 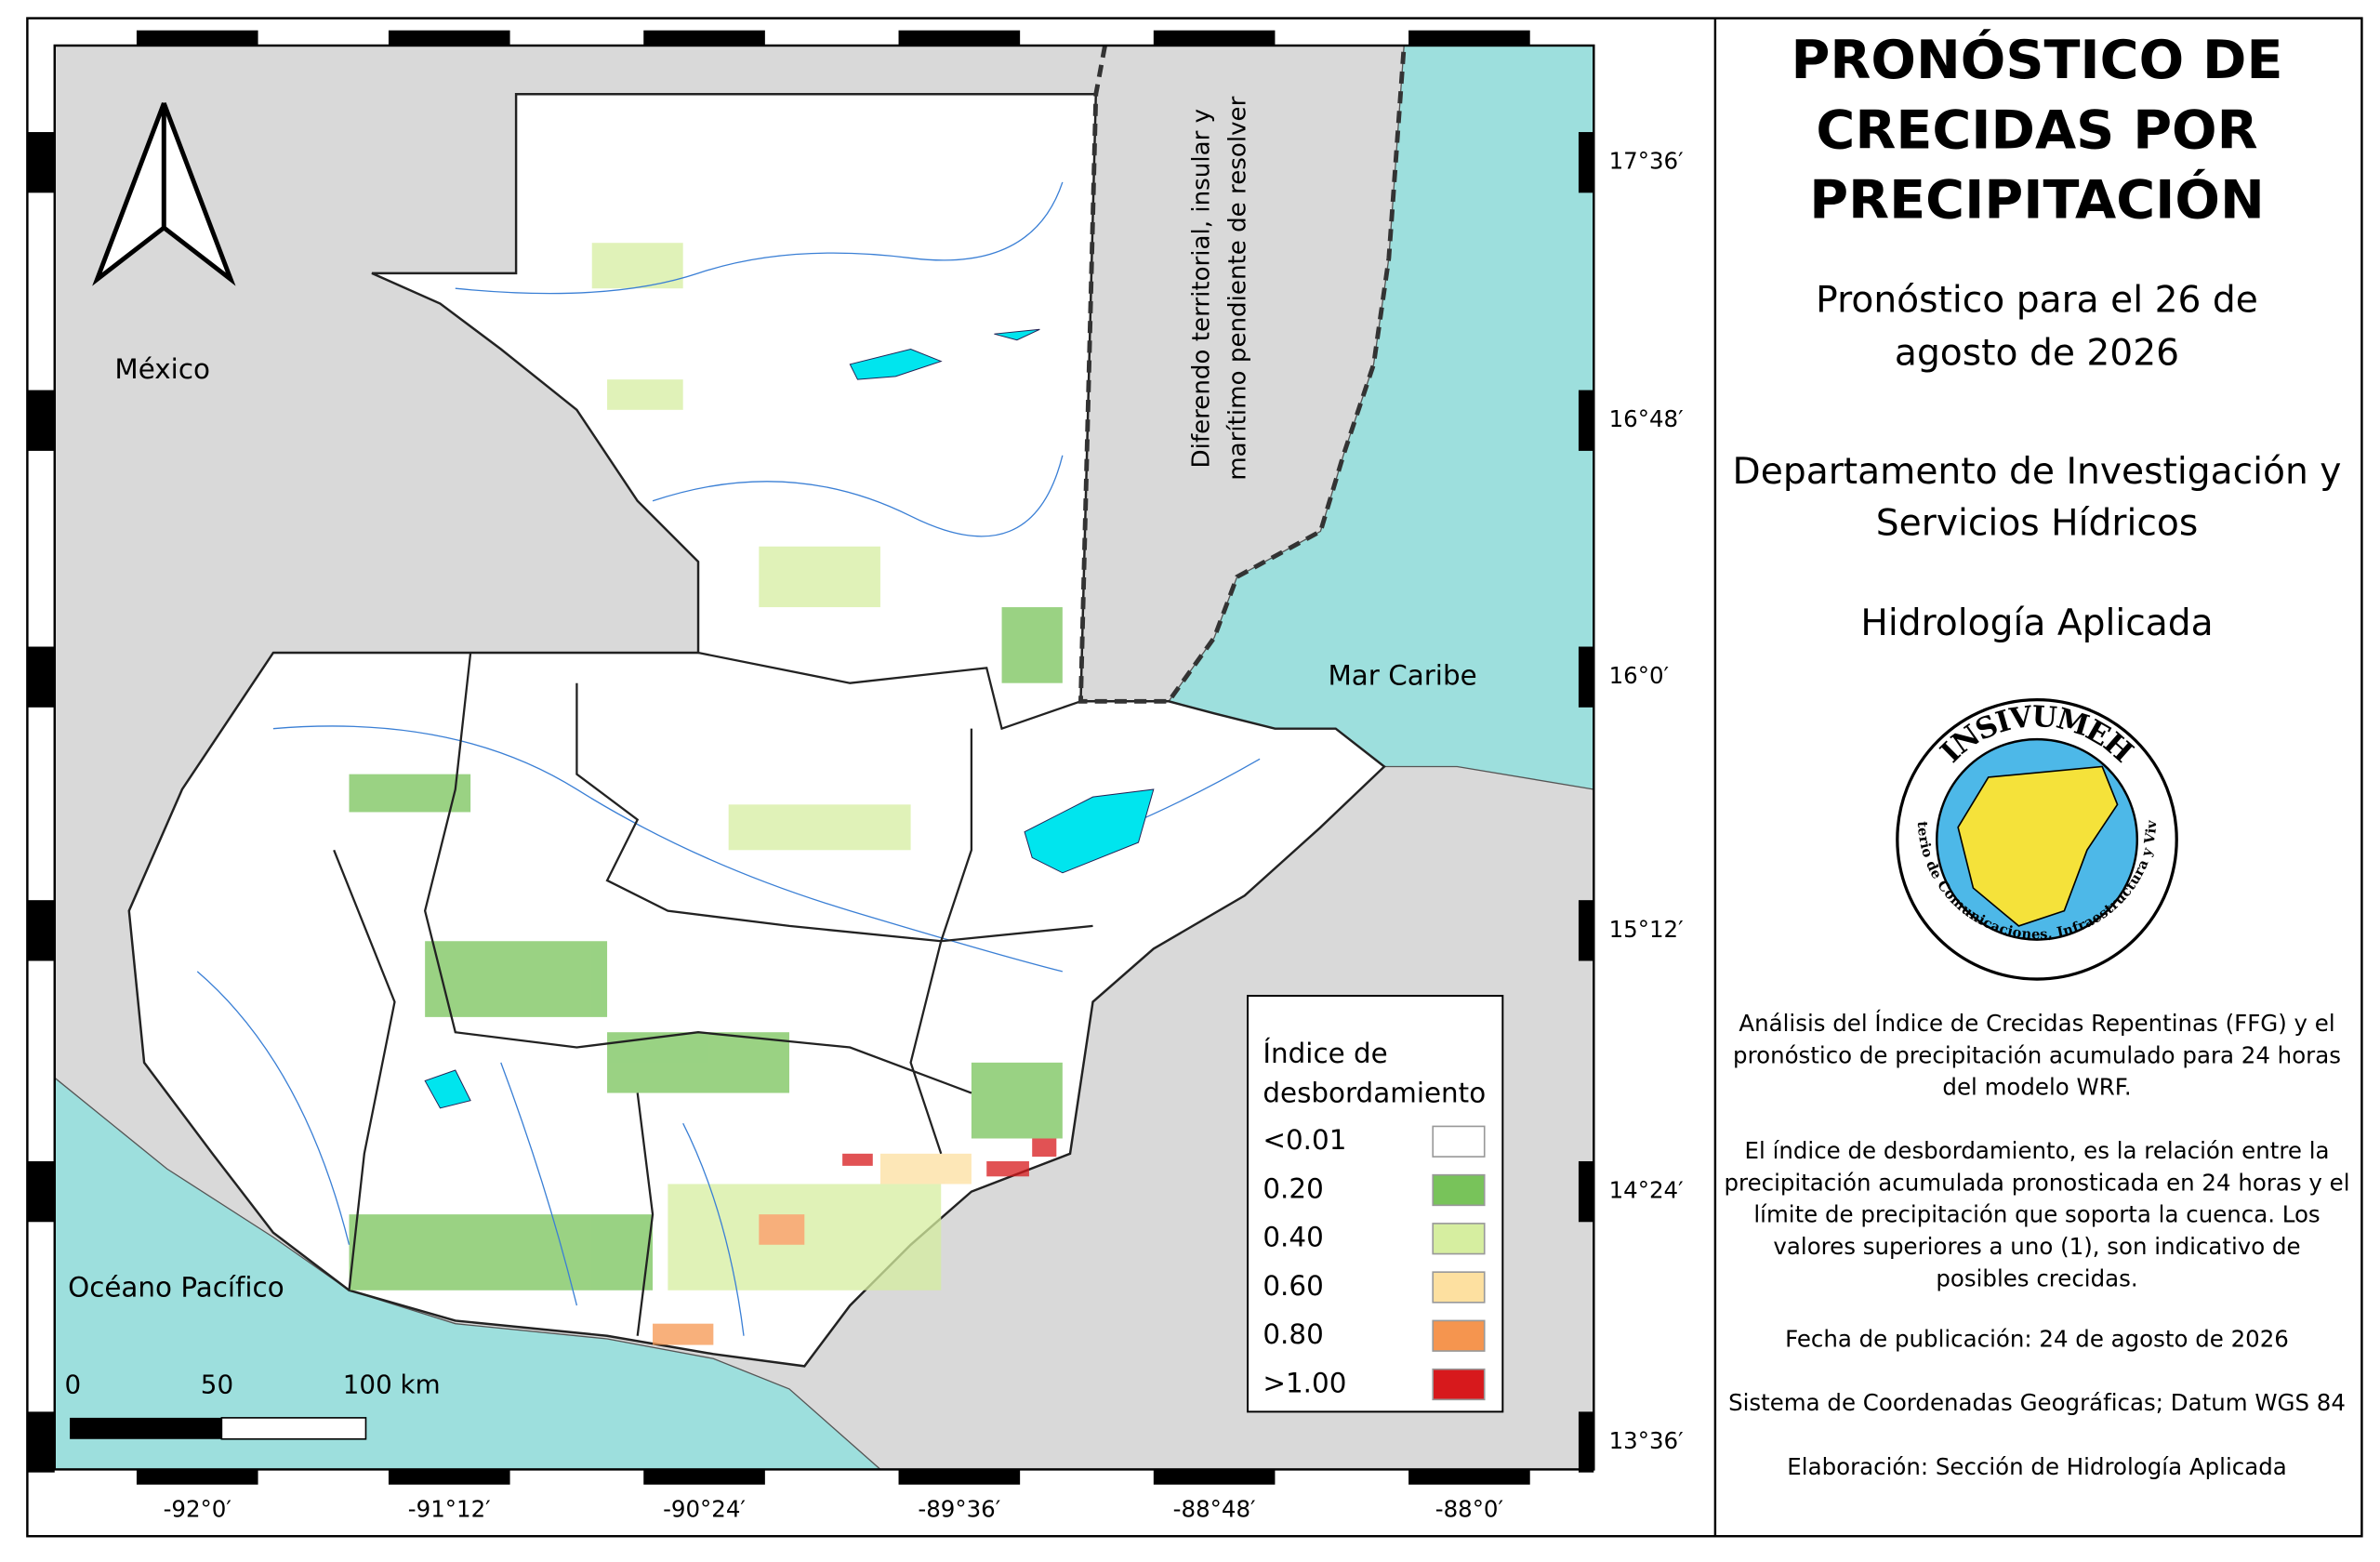 What do you see at coordinates (1293, 1237) in the screenshot?
I see `legend-label: 0.40` at bounding box center [1293, 1237].